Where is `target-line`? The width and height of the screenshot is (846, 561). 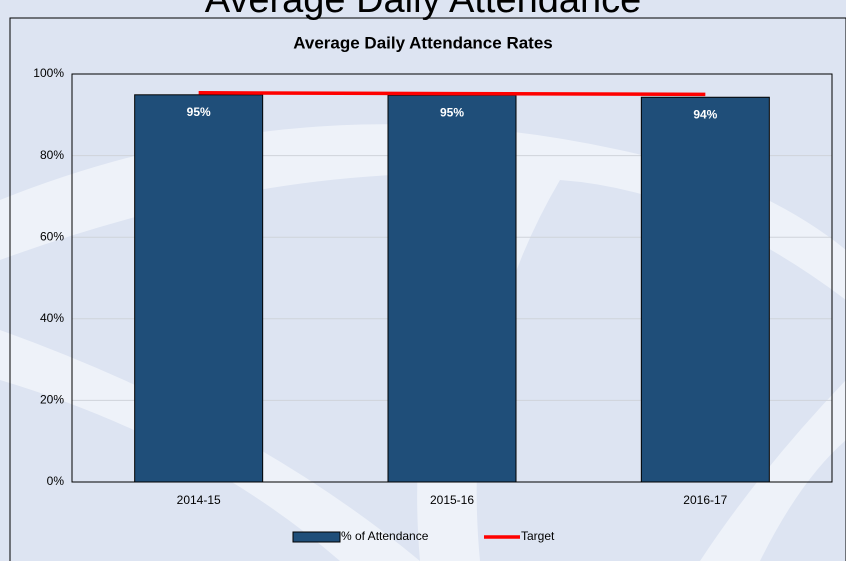 target-line is located at coordinates (452, 94).